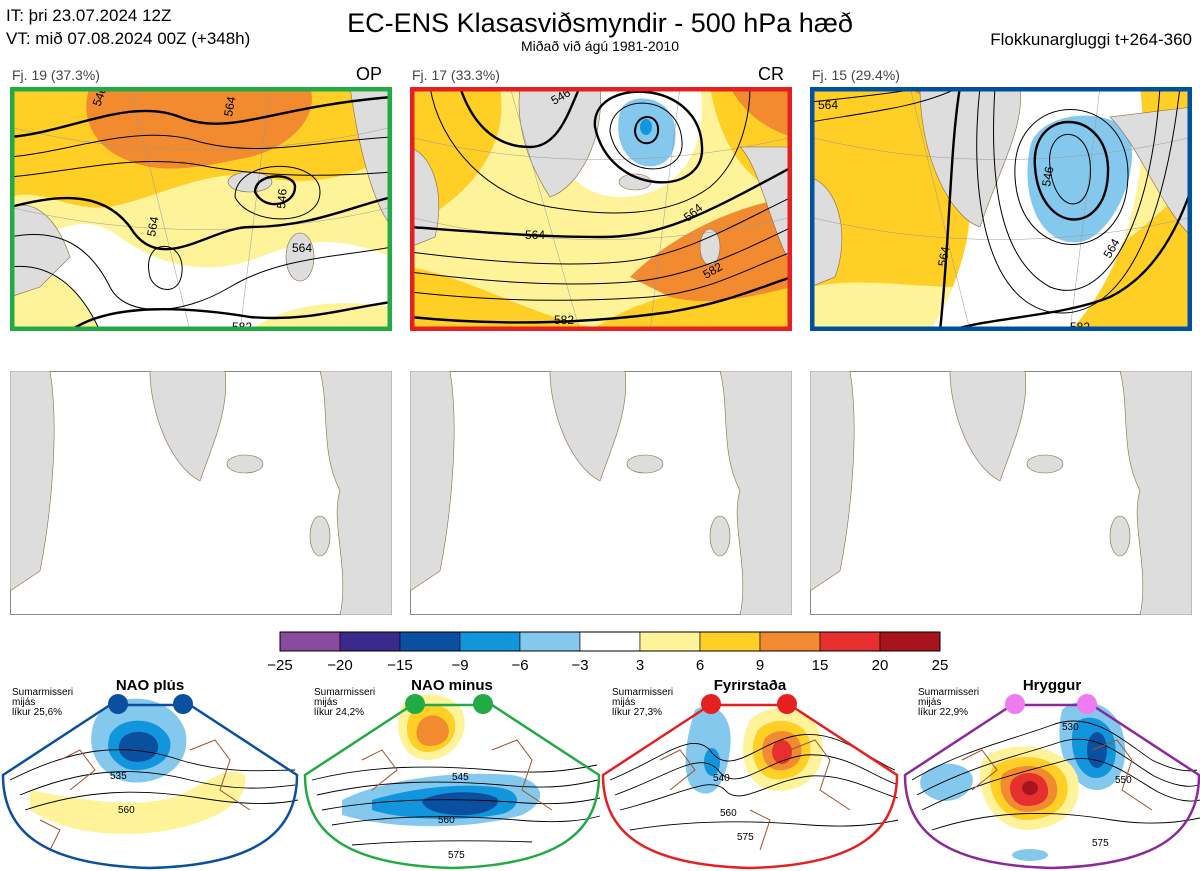  Describe the element at coordinates (339, 665) in the screenshot. I see `colorbar-tick-label: −20` at that location.